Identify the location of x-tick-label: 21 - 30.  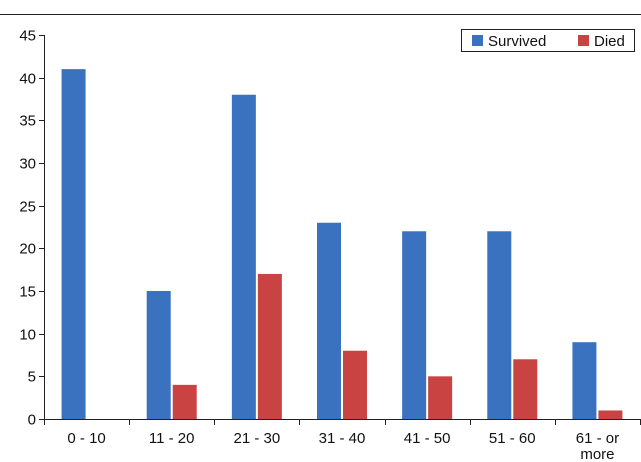
(257, 438).